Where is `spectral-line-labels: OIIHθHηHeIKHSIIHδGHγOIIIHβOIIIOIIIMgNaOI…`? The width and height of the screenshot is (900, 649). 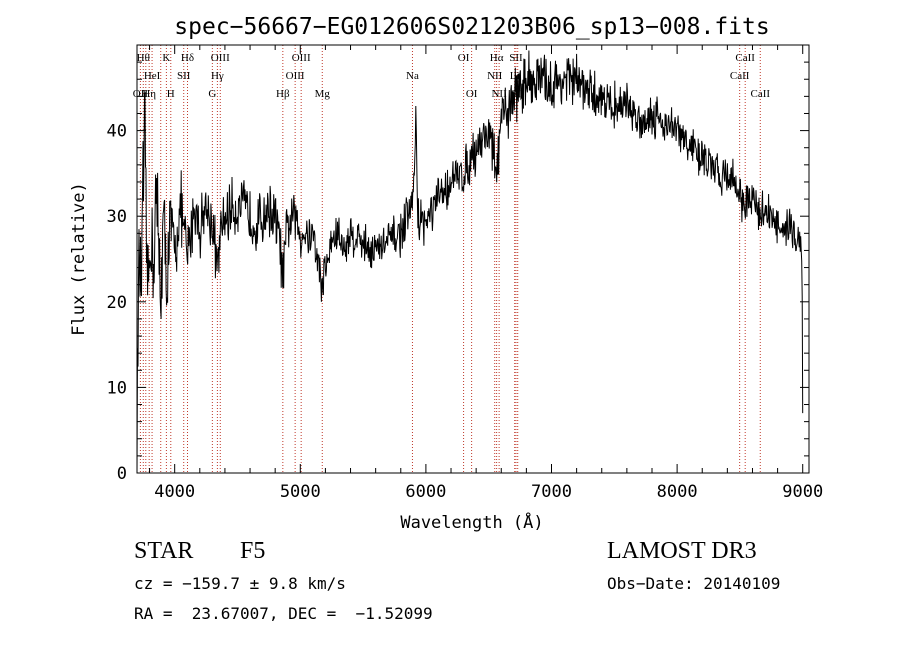
spectral-line-labels: OIIHθHηHeIKHSIIHδGHγOIIIHβOIIIOIIIMgNaOI… is located at coordinates (452, 76).